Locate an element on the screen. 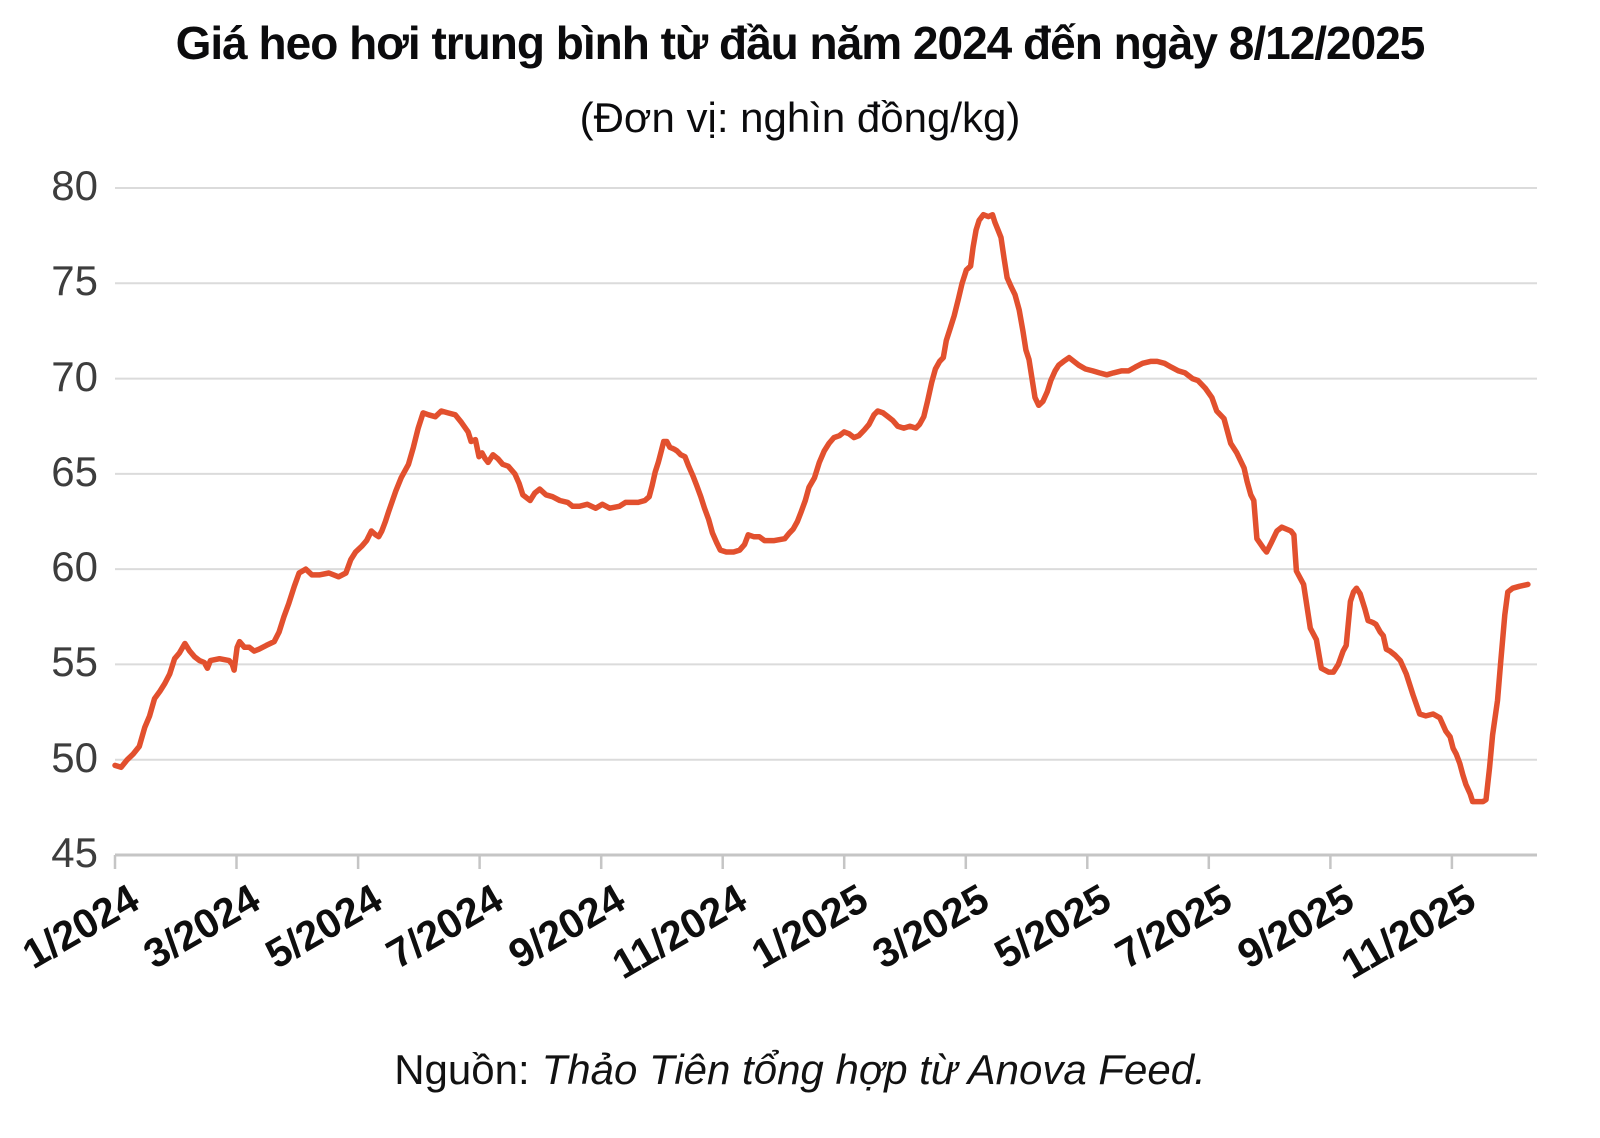  chart-unit-subtitle: (Đơn vị: nghìn đồng/kg) is located at coordinates (800, 117).